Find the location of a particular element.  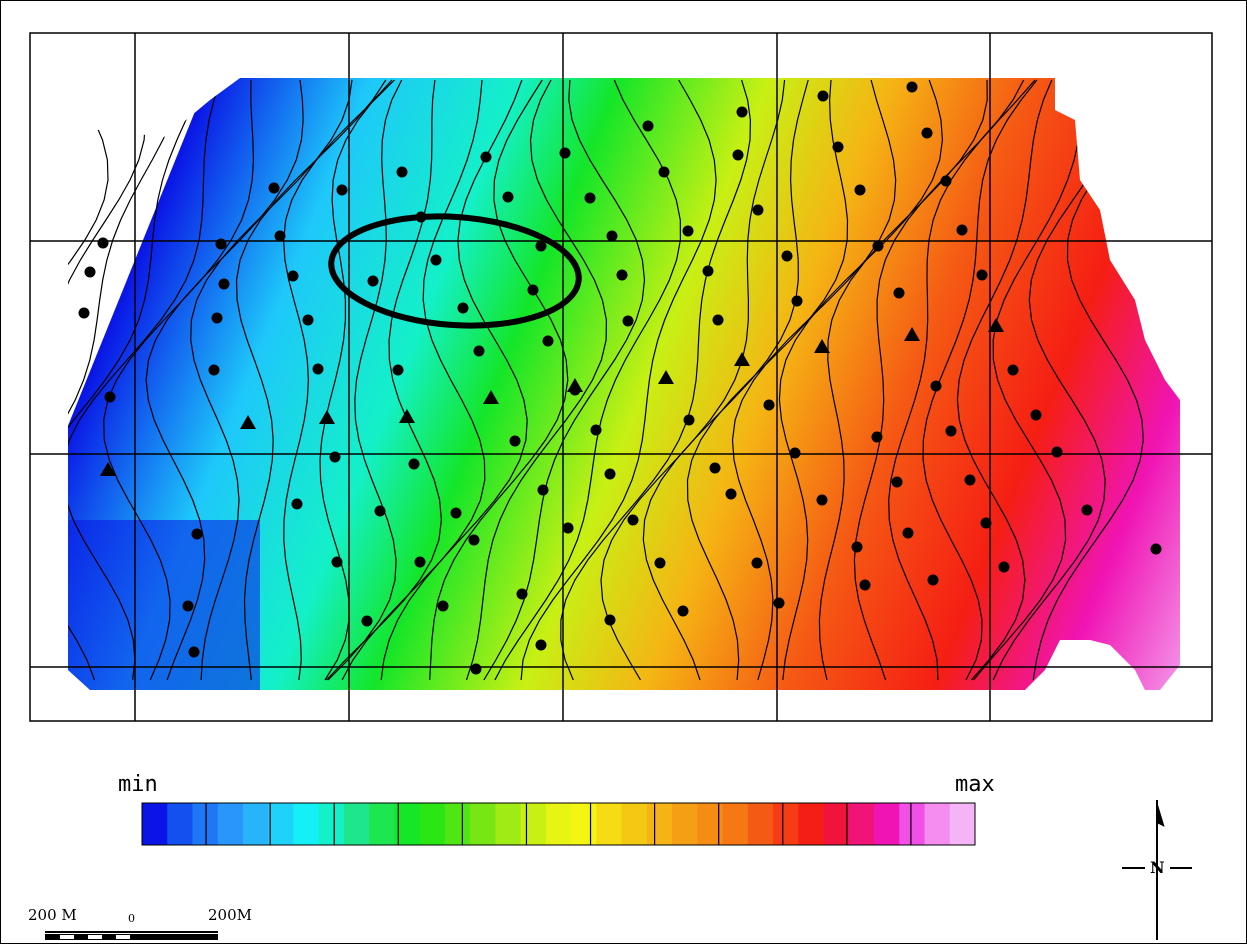

scale-zero-label: 0 is located at coordinates (131, 918).